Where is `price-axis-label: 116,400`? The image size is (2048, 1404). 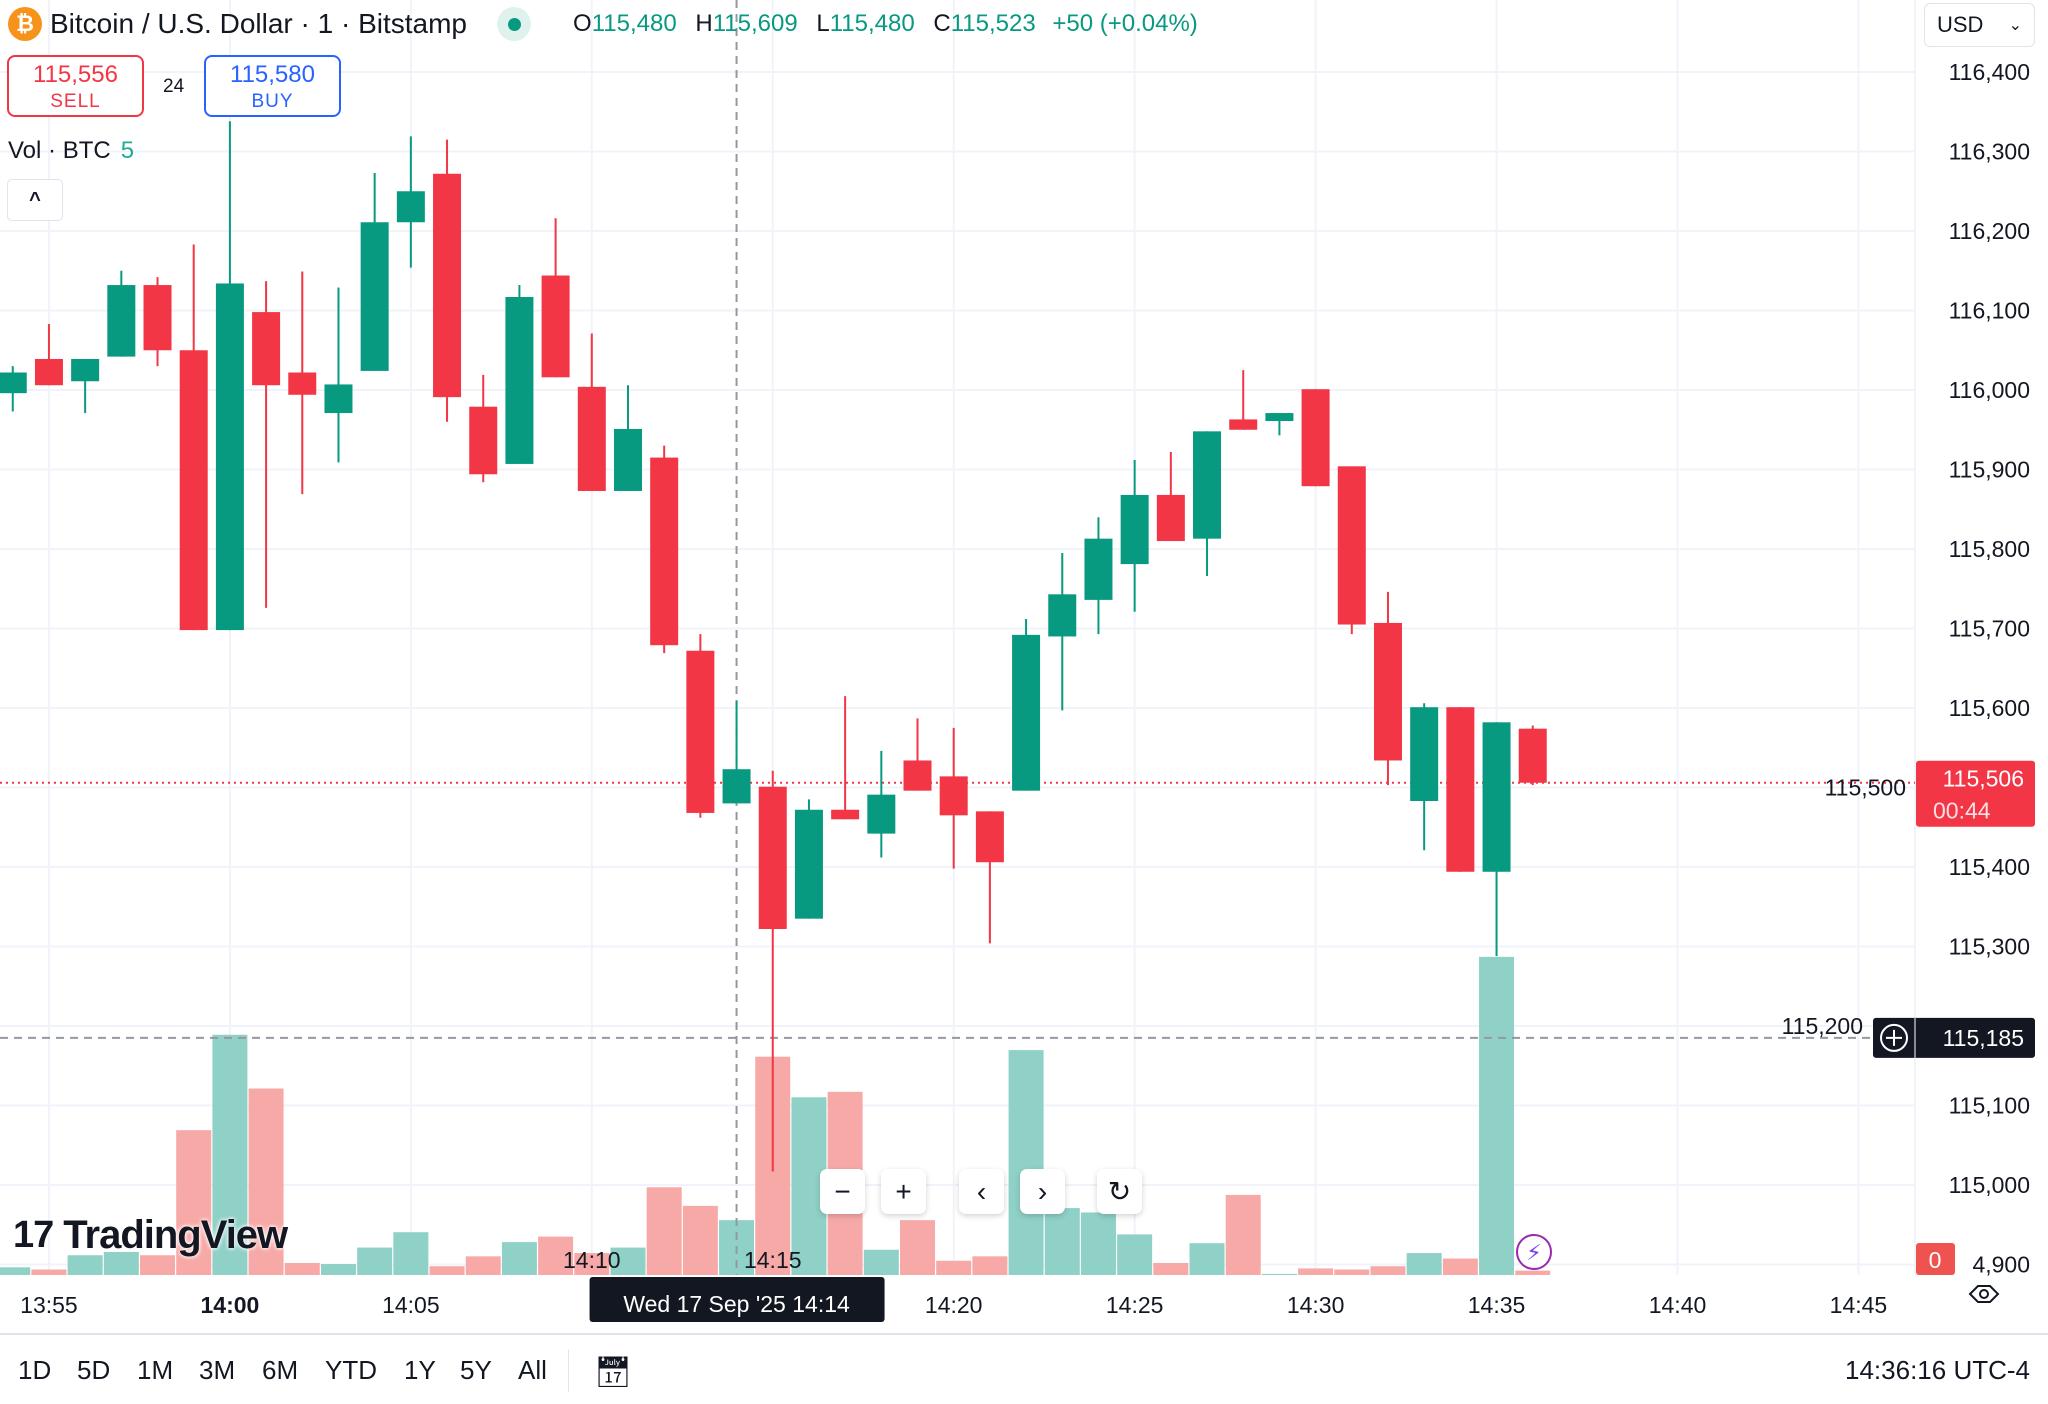
price-axis-label: 116,400 is located at coordinates (1989, 72).